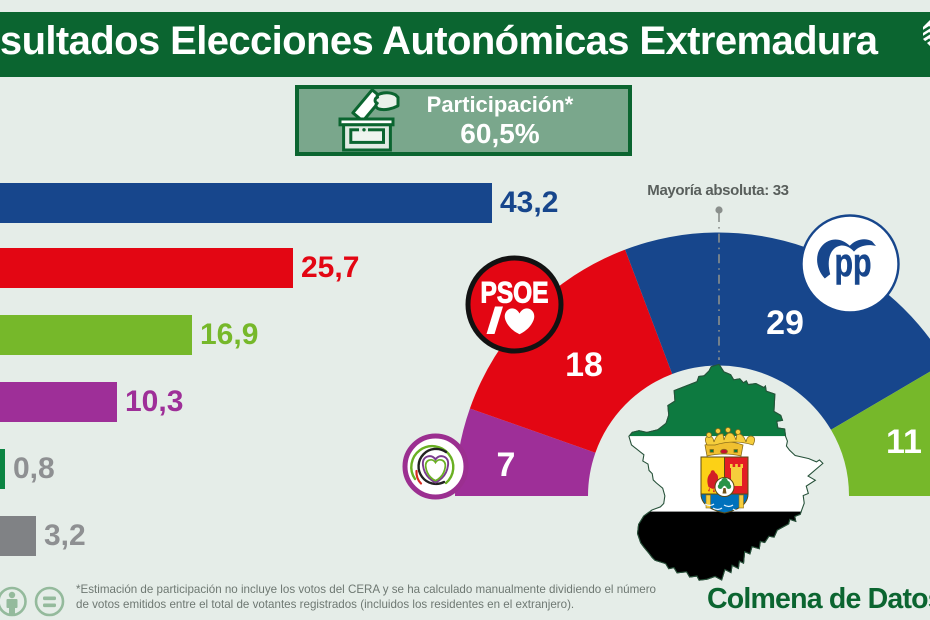 The image size is (930, 620). What do you see at coordinates (515, 293) in the screenshot?
I see `svg-text: PSOE` at bounding box center [515, 293].